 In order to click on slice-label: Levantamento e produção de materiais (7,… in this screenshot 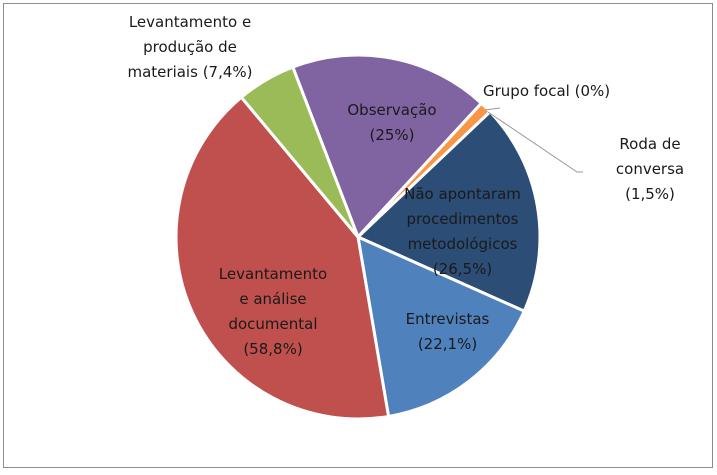, I will do `click(190, 47)`.